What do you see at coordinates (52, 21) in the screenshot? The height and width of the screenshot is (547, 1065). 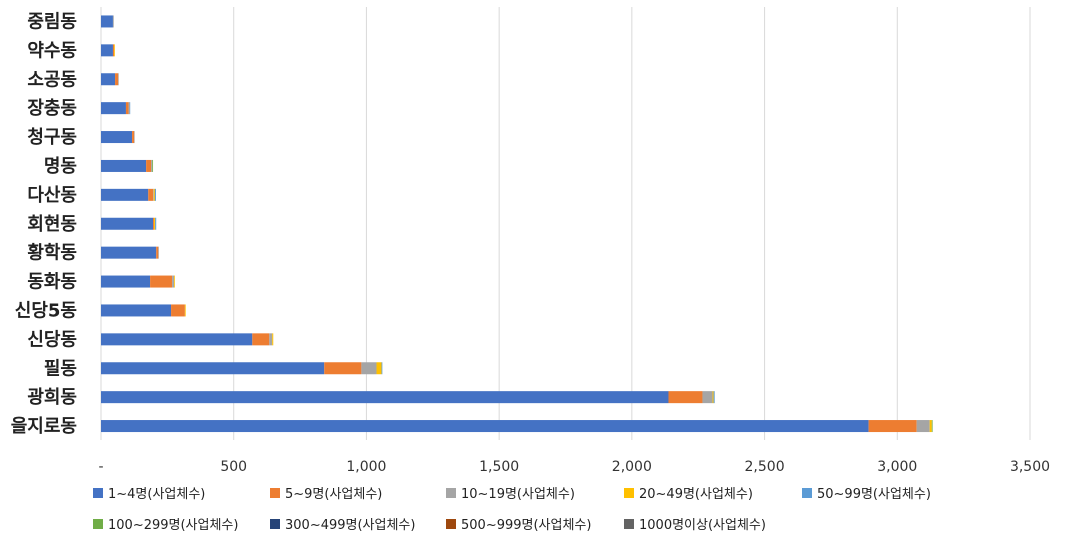 I see `category-label: 중림동` at bounding box center [52, 21].